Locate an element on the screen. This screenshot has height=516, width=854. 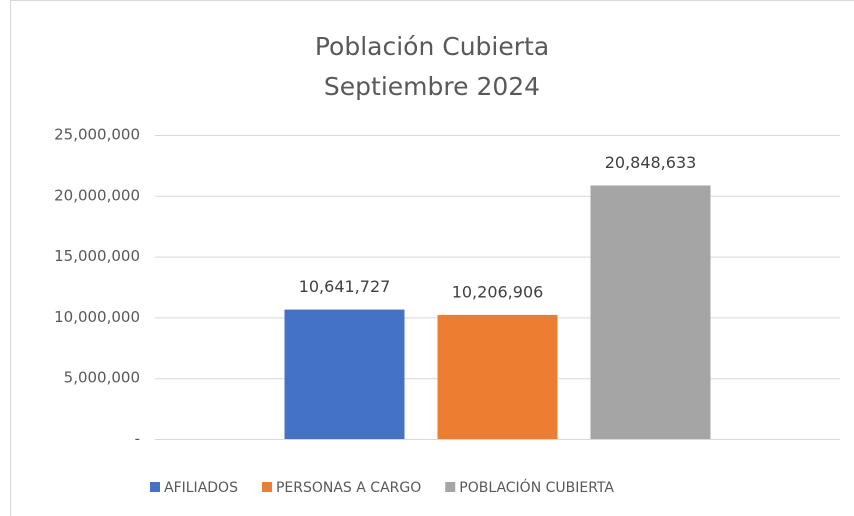
y-tick-label: 10,000,000 is located at coordinates (97, 317).